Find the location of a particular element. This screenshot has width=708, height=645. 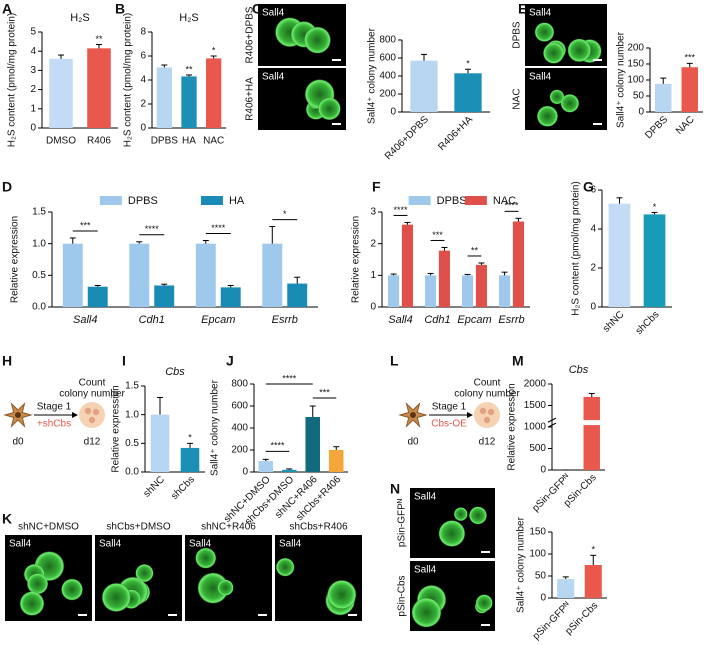

stage-label: Stage 1 is located at coordinates (449, 407).